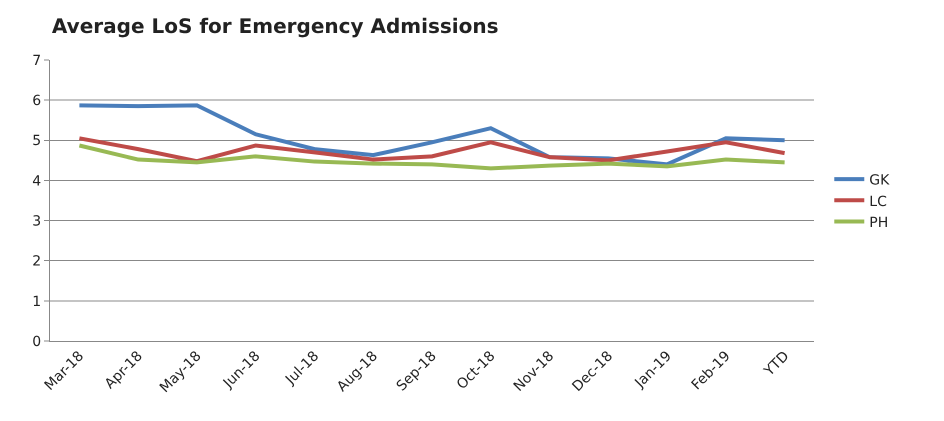 Image resolution: width=944 pixels, height=421 pixels. I want to click on y-tick-label: 6, so click(37, 101).